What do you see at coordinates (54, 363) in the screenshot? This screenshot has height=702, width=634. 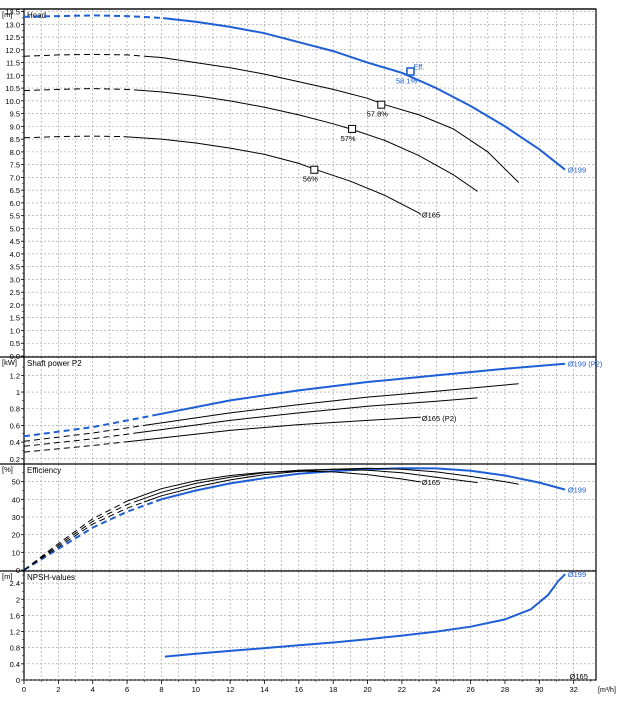 I see `panel-title: Shaft power P2` at bounding box center [54, 363].